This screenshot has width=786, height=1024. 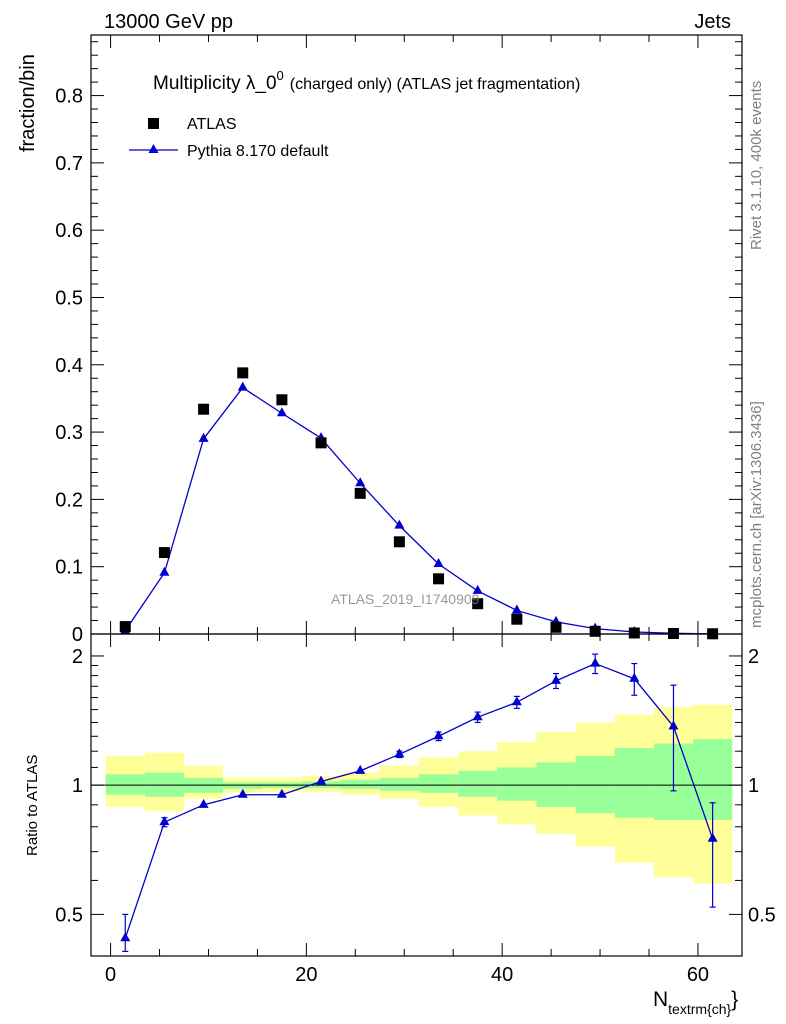 What do you see at coordinates (753, 786) in the screenshot?
I see `ratio-y-tick-label-right: 1` at bounding box center [753, 786].